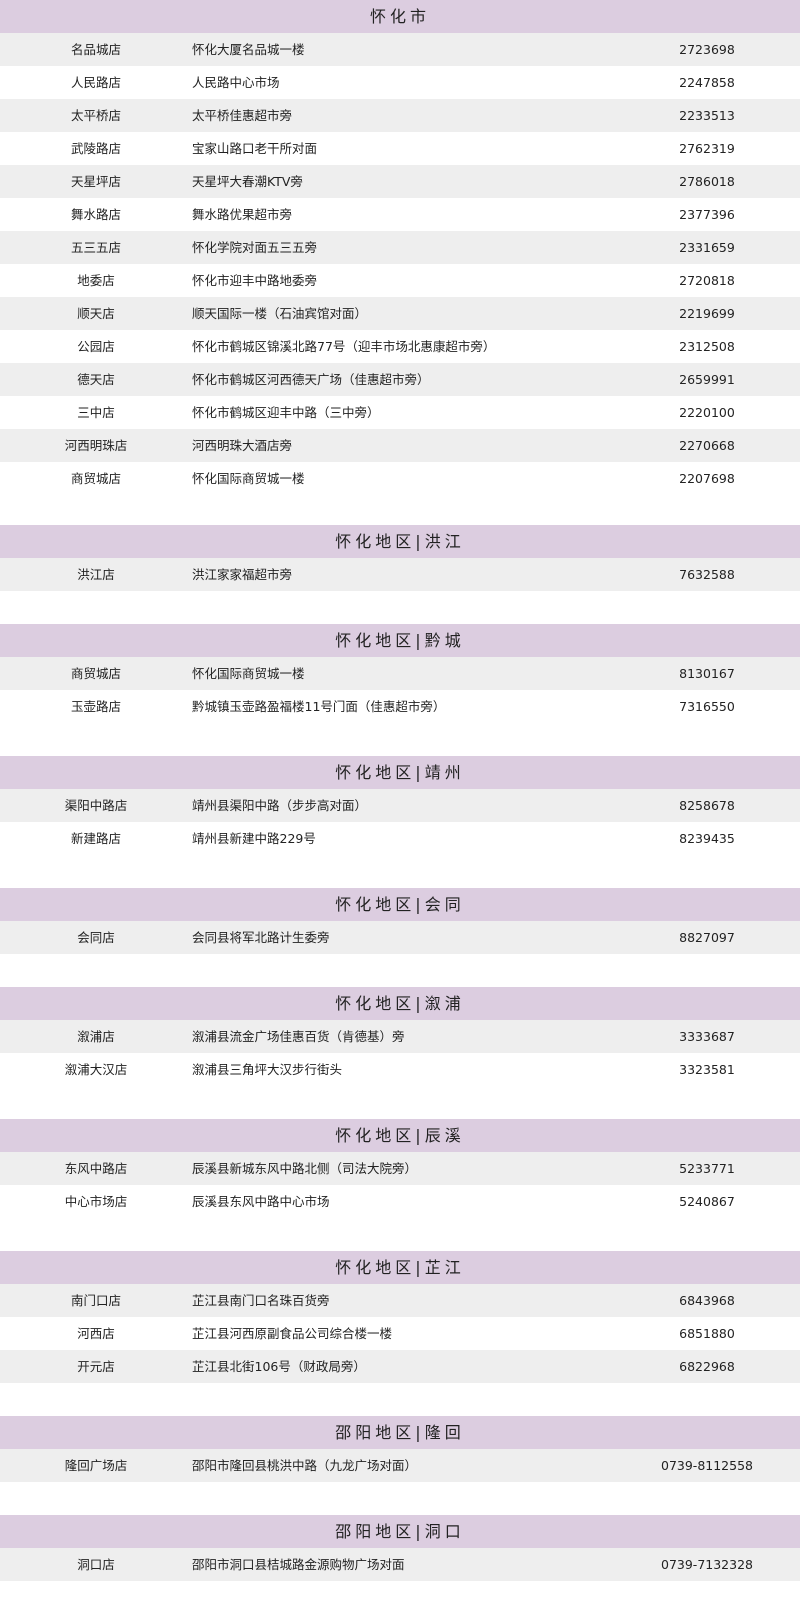 This screenshot has height=1615, width=800. I want to click on store-row: 天星坪店 天星坪大春潮KTV旁 2786018, so click(400, 181).